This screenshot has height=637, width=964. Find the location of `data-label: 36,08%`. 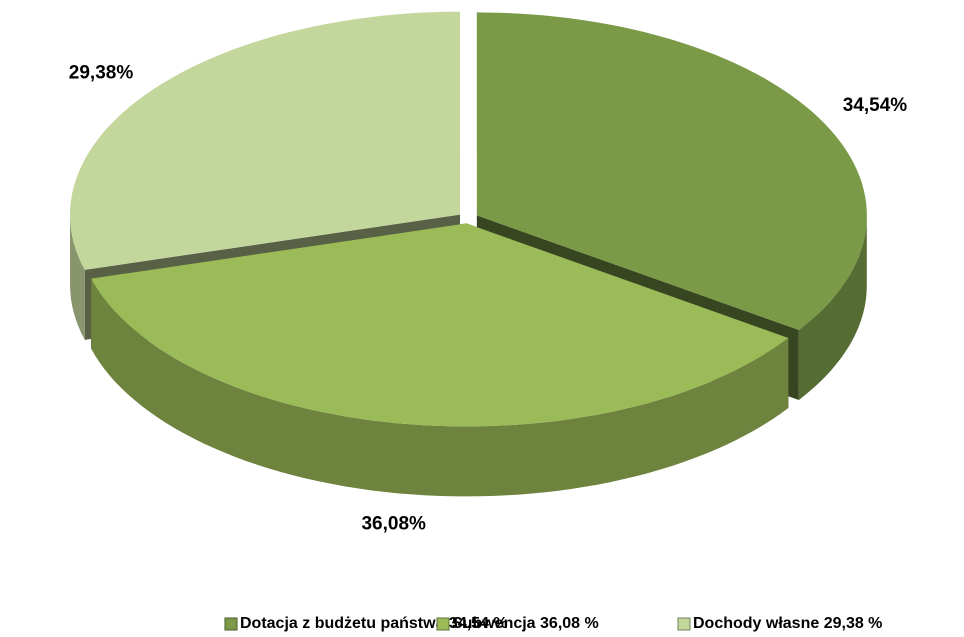

data-label: 36,08% is located at coordinates (393, 523).